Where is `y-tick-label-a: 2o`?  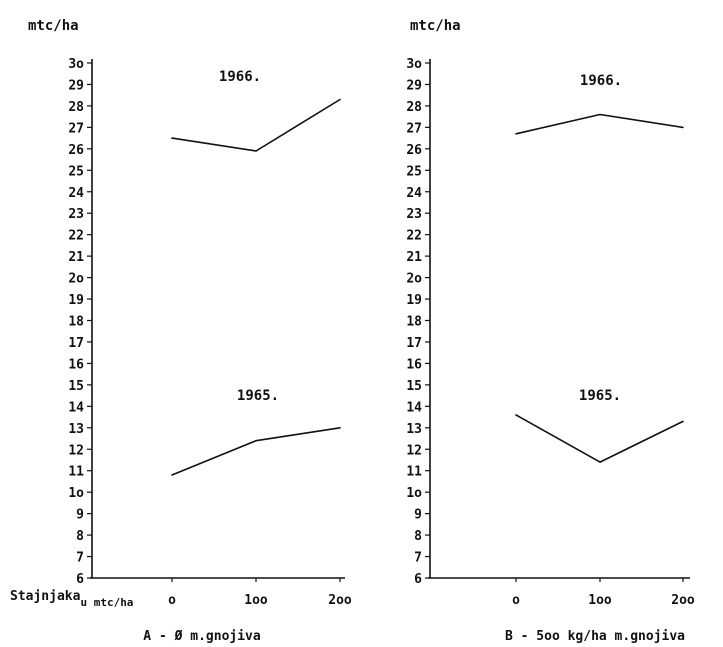 y-tick-label-a: 2o is located at coordinates (76, 279).